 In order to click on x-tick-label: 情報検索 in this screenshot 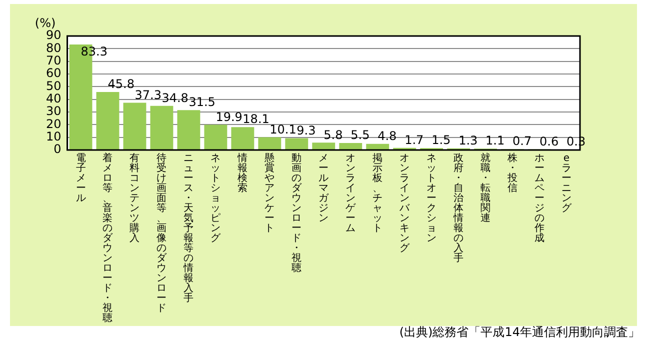, I will do `click(242, 173)`.